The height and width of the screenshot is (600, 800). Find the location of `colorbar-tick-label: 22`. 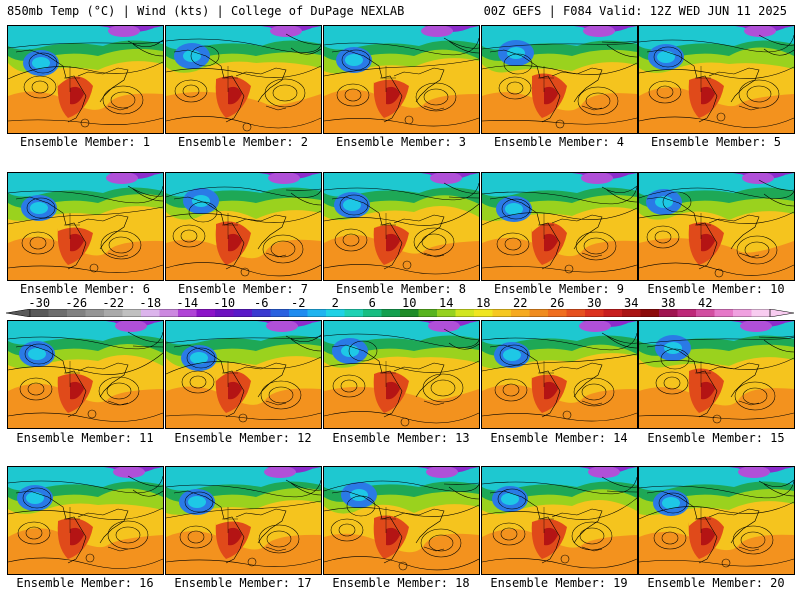

colorbar-tick-label: 22 is located at coordinates (520, 303).